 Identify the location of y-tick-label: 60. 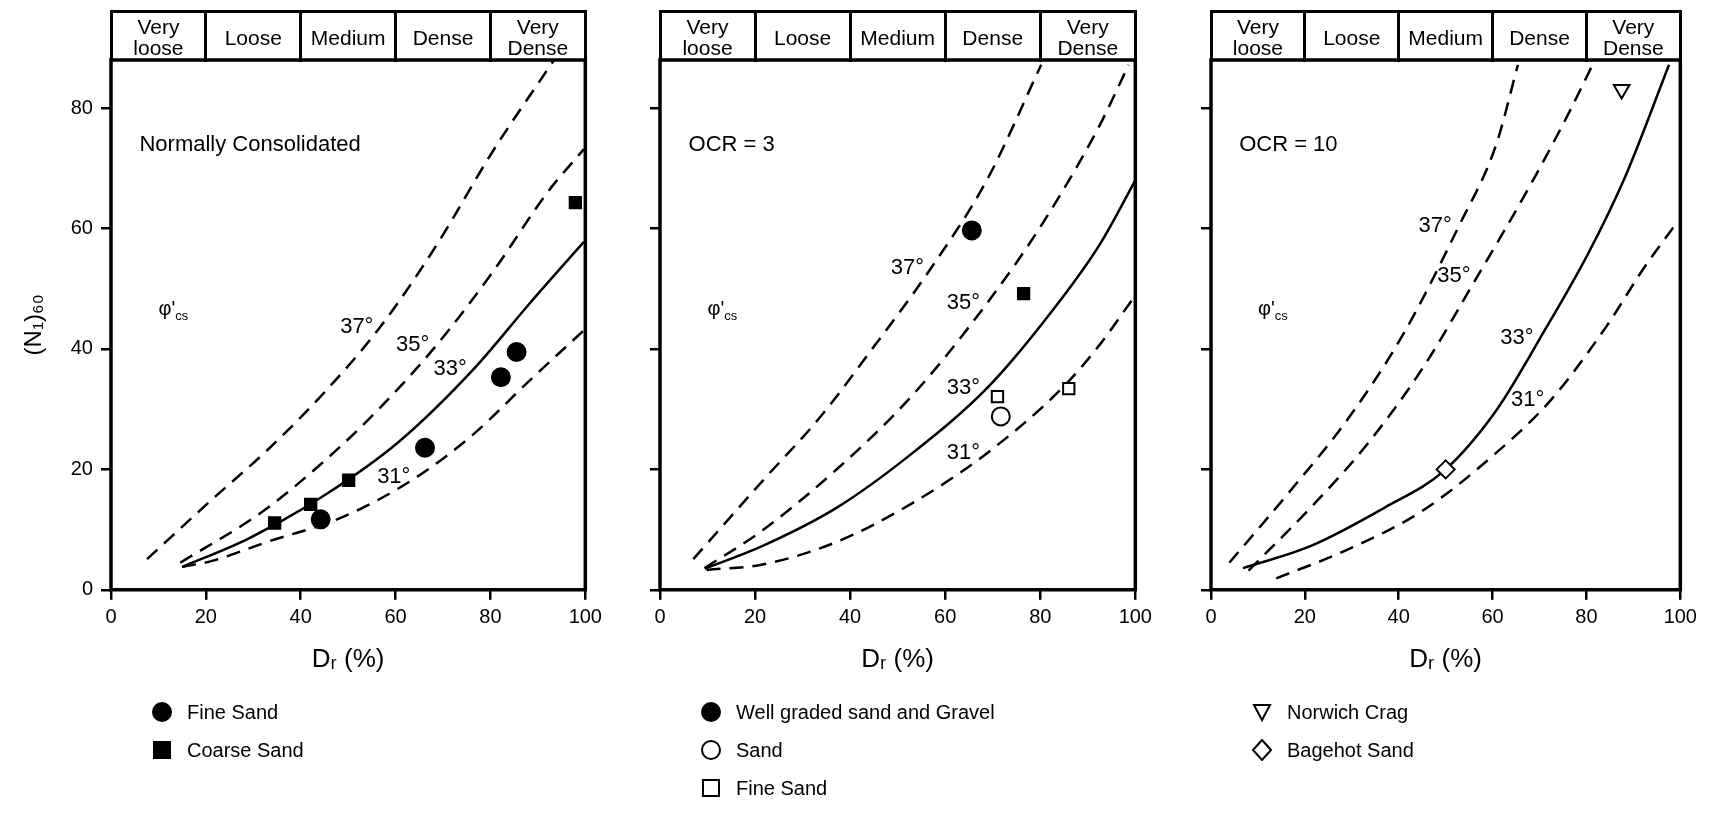
(81, 227).